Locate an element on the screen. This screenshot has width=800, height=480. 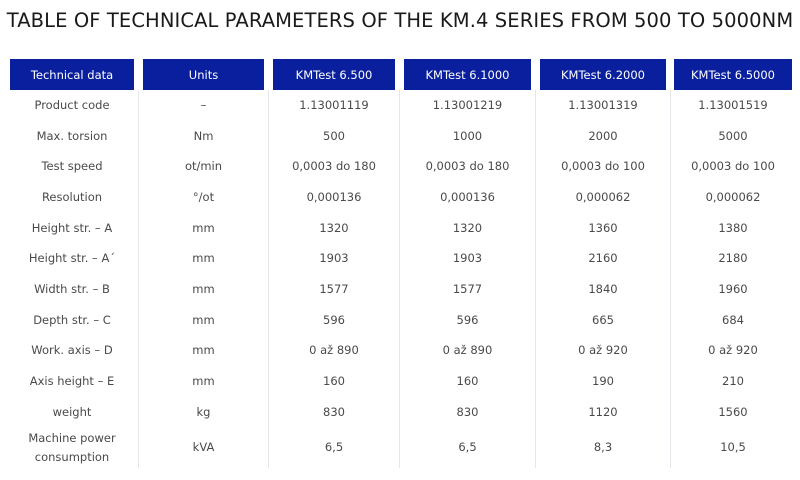
row-label: Machine power consumption is located at coordinates (74, 447).